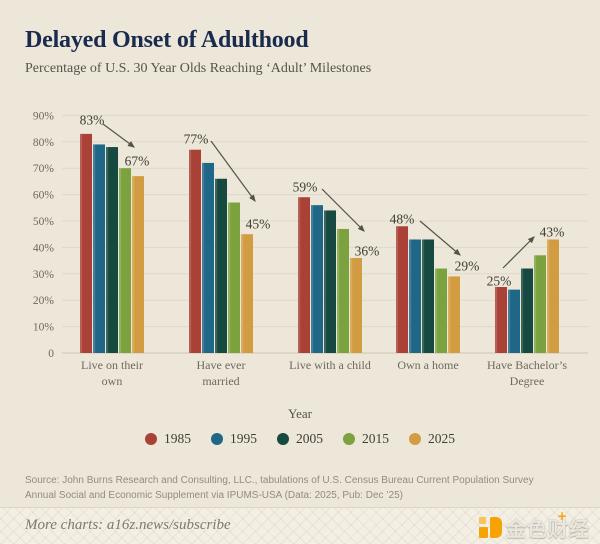 This screenshot has width=600, height=544. What do you see at coordinates (552, 232) in the screenshot?
I see `value-label: 43%` at bounding box center [552, 232].